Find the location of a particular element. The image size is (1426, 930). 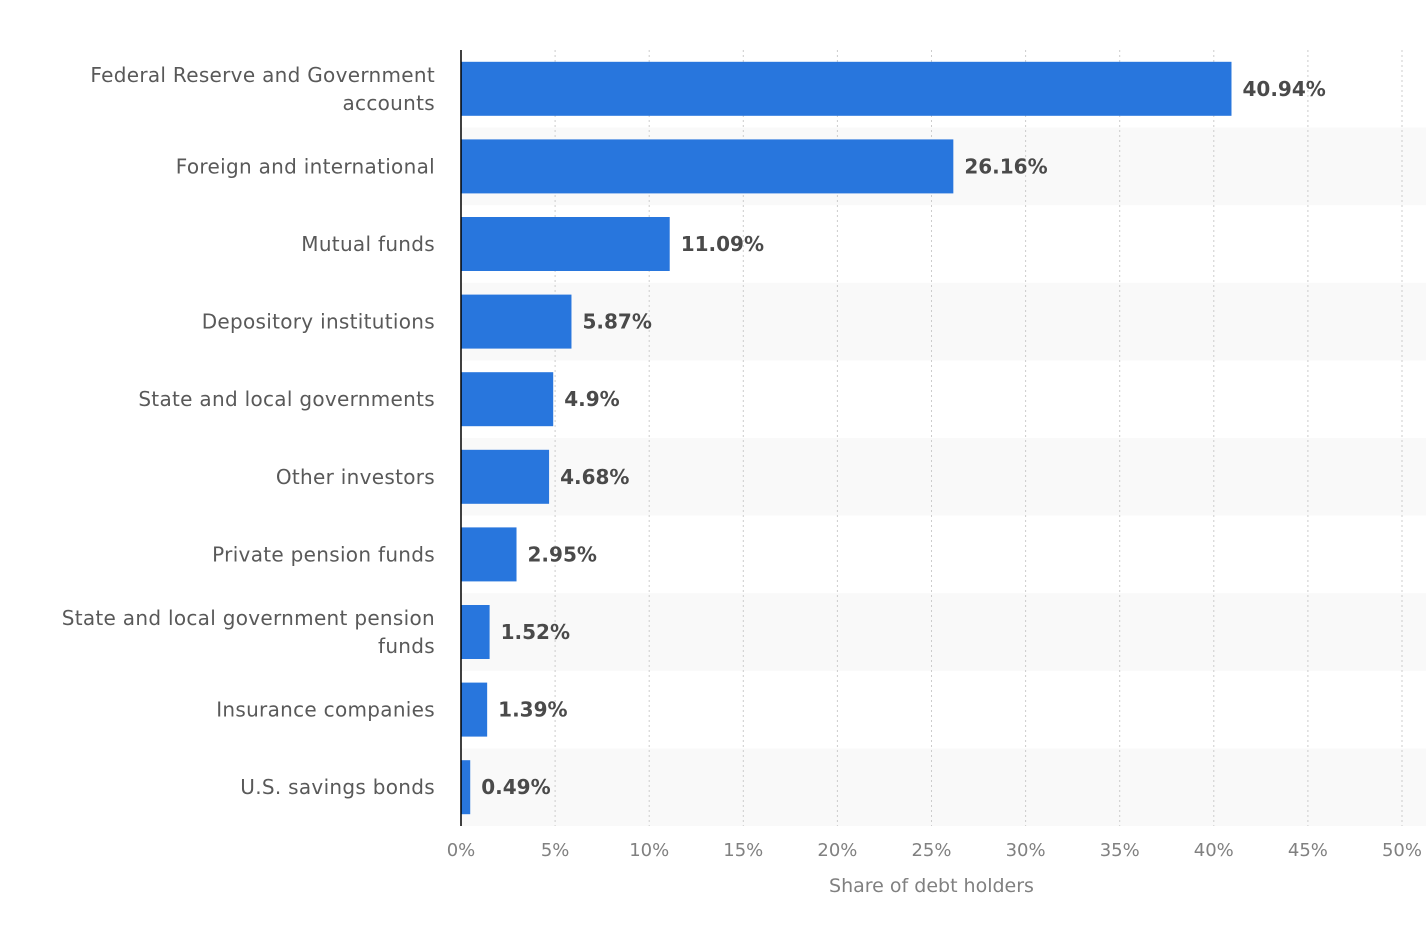

data-label: 2.95% is located at coordinates (562, 554).